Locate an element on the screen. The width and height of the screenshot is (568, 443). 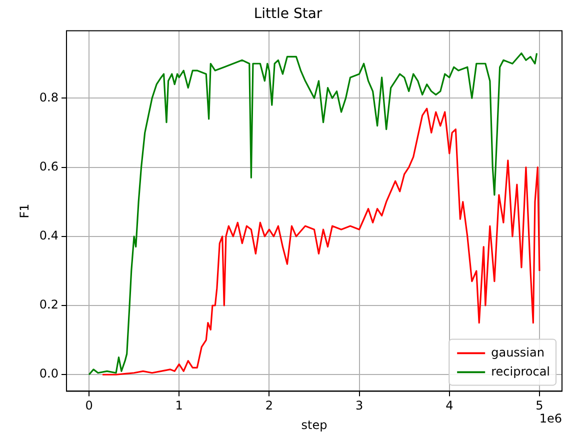
y-tick-label: 0.2 is located at coordinates (48, 305).